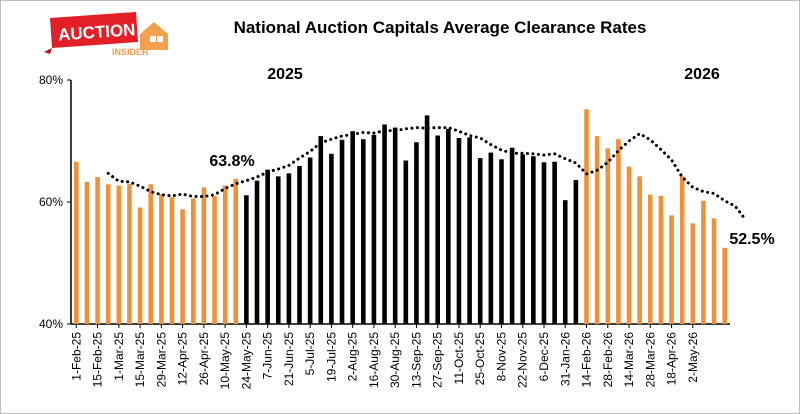 This screenshot has height=414, width=800. Describe the element at coordinates (395, 360) in the screenshot. I see `x-tick-label: 30-Aug-25` at that location.